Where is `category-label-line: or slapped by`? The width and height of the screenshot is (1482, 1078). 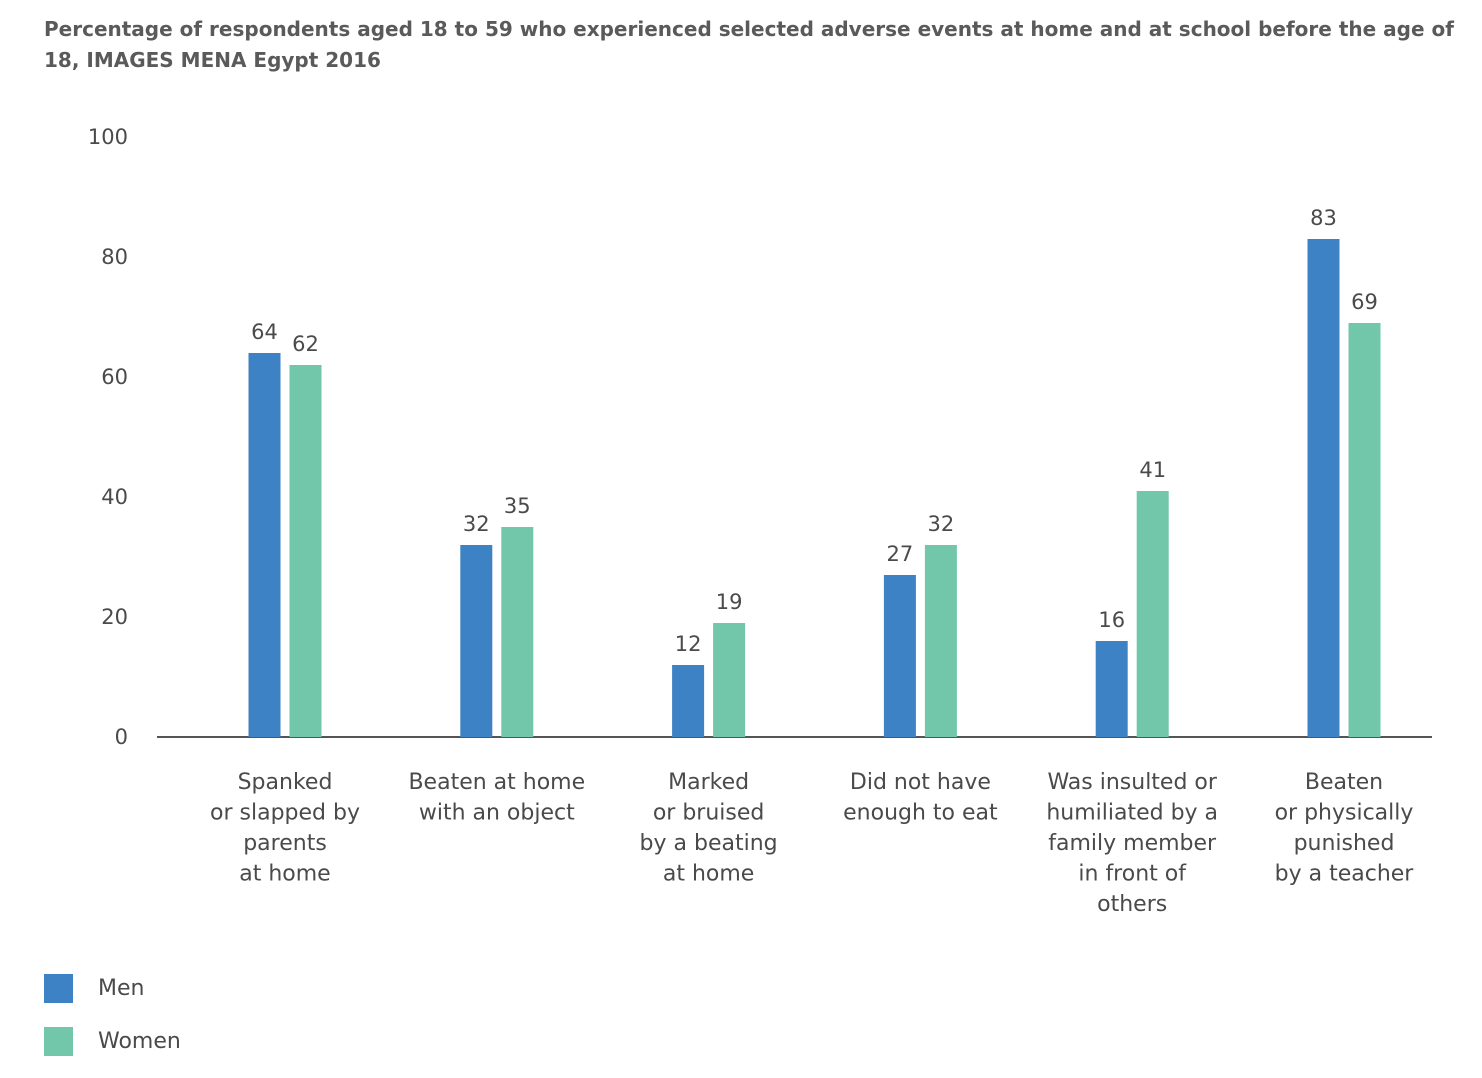 category-label-line: or slapped by is located at coordinates (285, 813).